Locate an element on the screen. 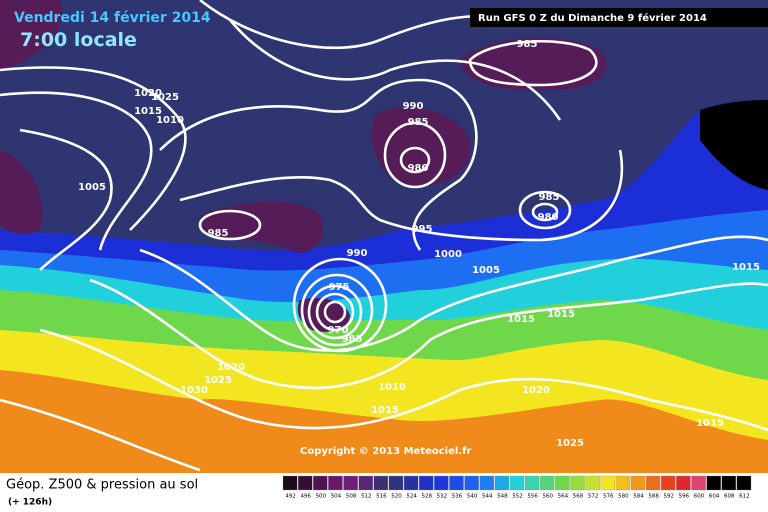  footer-title: Géop. Z500 & pression au sol is located at coordinates (102, 485).